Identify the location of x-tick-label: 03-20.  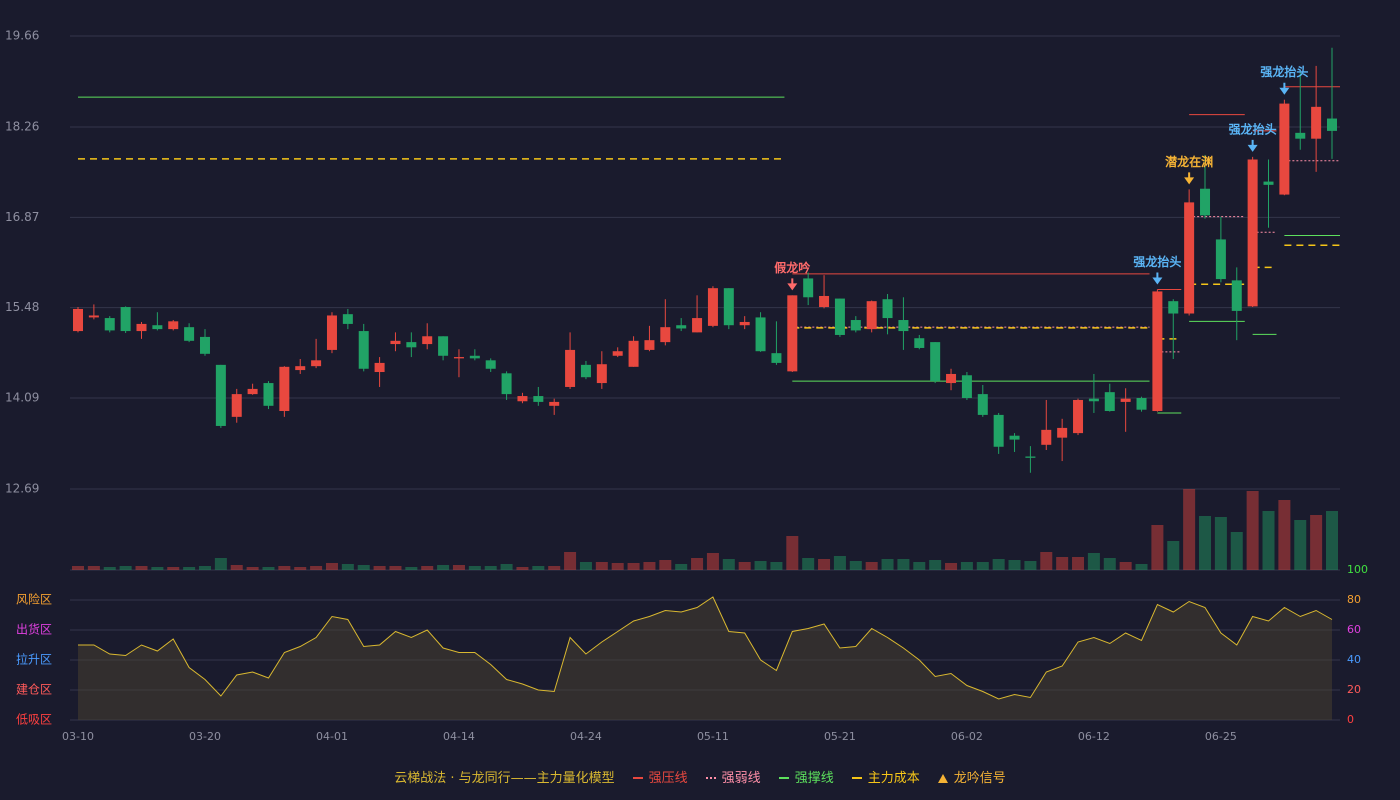
(205, 736).